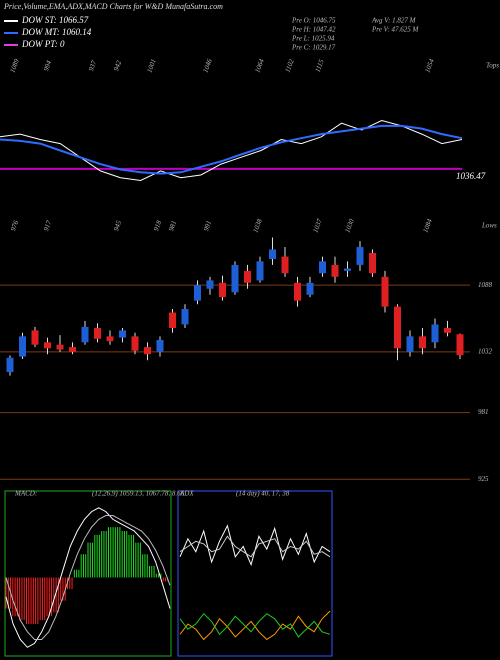 This screenshot has width=500, height=660. Describe the element at coordinates (313, 30) in the screenshot. I see `info-text: Pre H: 1047.42` at that location.